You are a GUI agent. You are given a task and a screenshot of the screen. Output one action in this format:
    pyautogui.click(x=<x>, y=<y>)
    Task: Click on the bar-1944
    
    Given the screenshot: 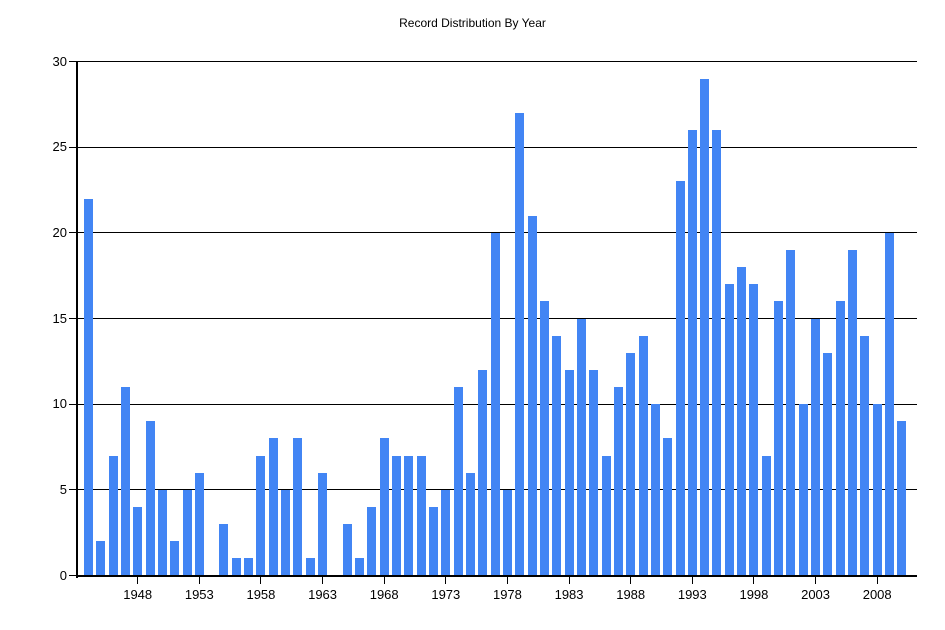 What is the action you would take?
    pyautogui.click(x=88, y=387)
    